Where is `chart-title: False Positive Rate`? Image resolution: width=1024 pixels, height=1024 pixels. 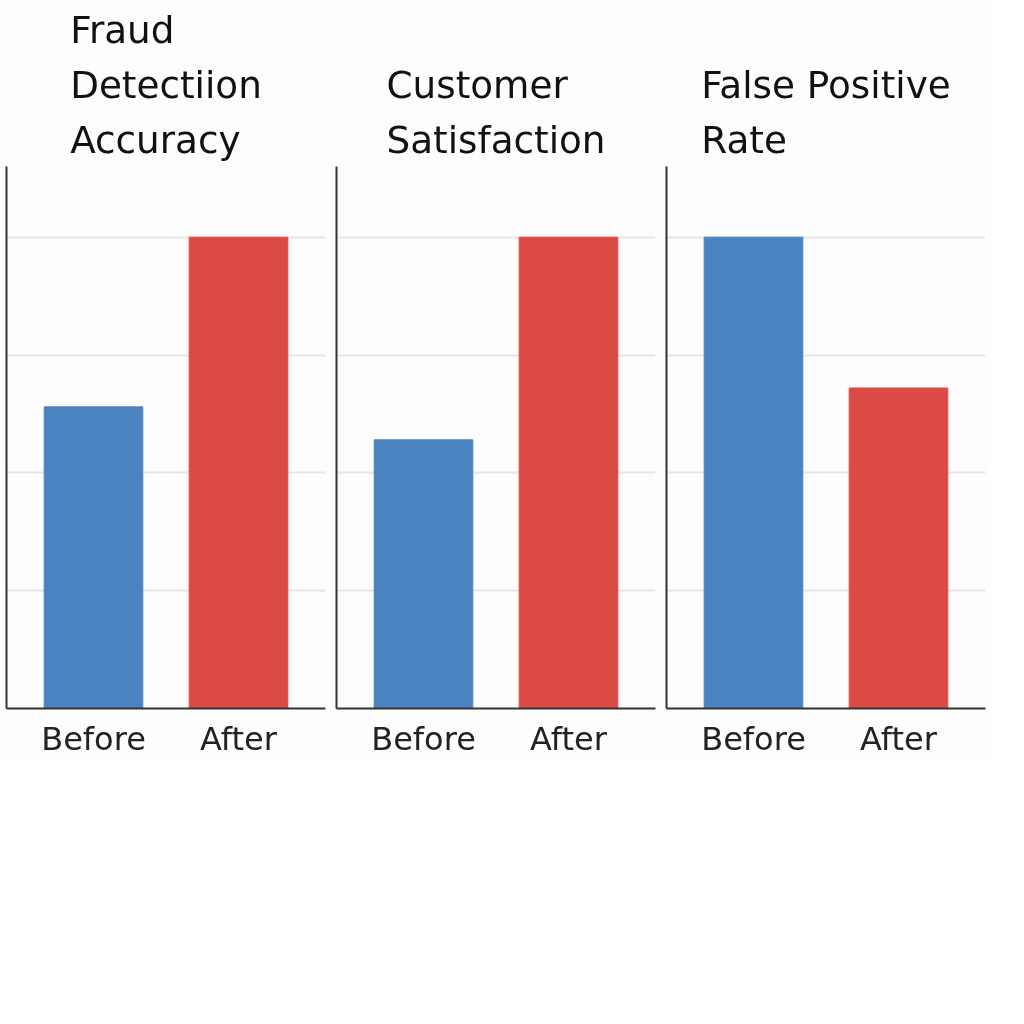 chart-title: False Positive Rate is located at coordinates (826, 112).